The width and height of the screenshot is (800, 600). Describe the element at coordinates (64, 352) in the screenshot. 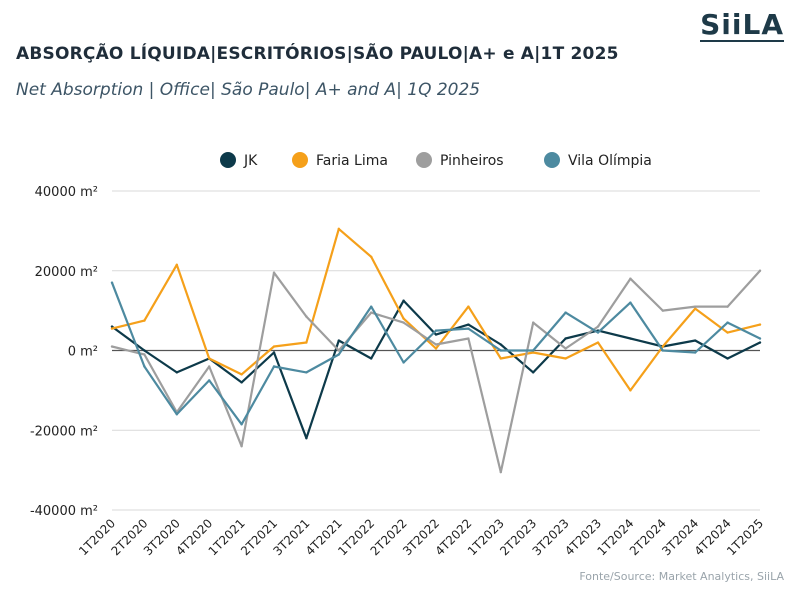

I see `y-axis: 40000 m² 20000 m² 0 m² -20000 m² -40000 m²` at that location.